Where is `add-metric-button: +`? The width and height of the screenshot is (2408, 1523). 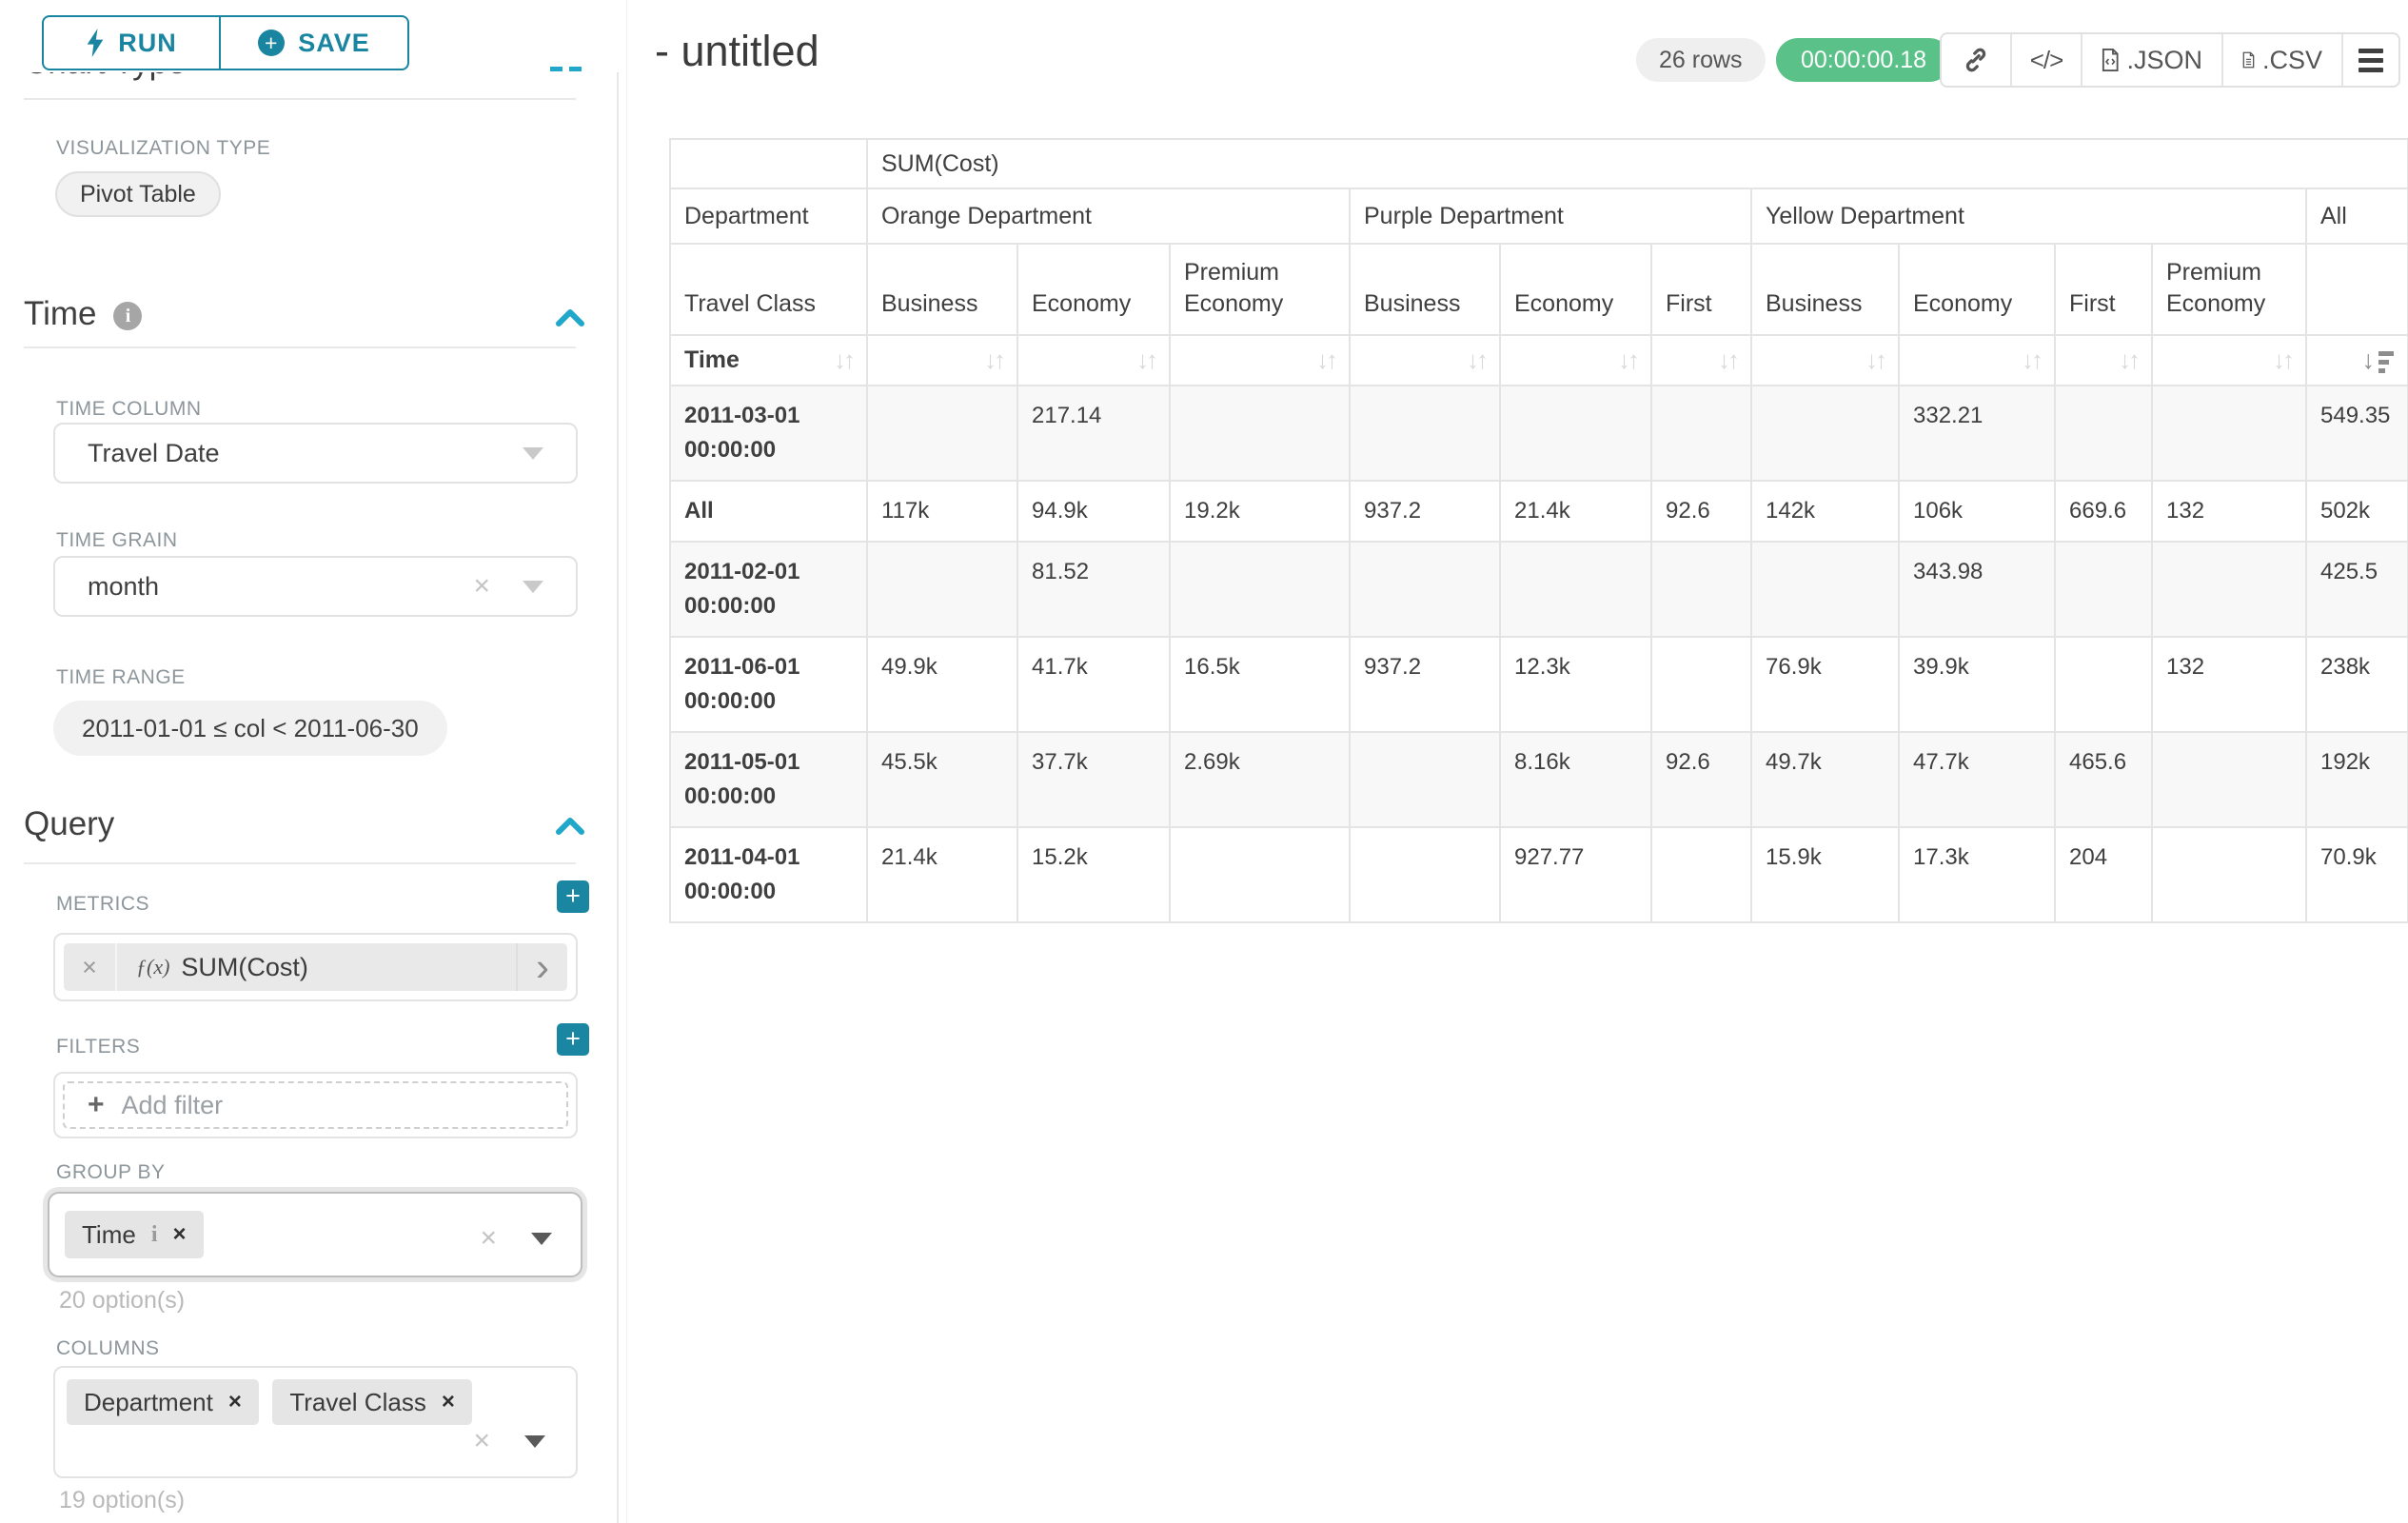 add-metric-button: + is located at coordinates (573, 897).